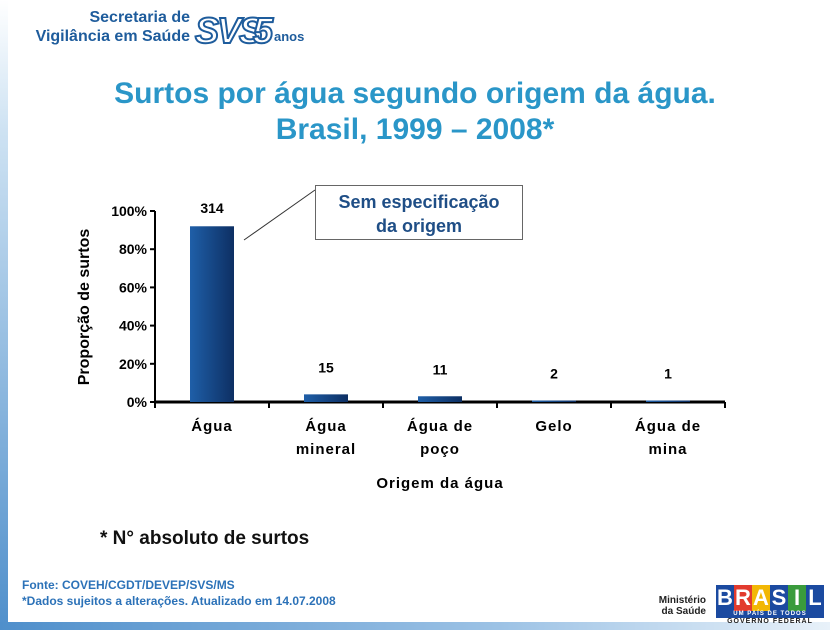  I want to click on svs-logo-text: SVS, so click(229, 29).